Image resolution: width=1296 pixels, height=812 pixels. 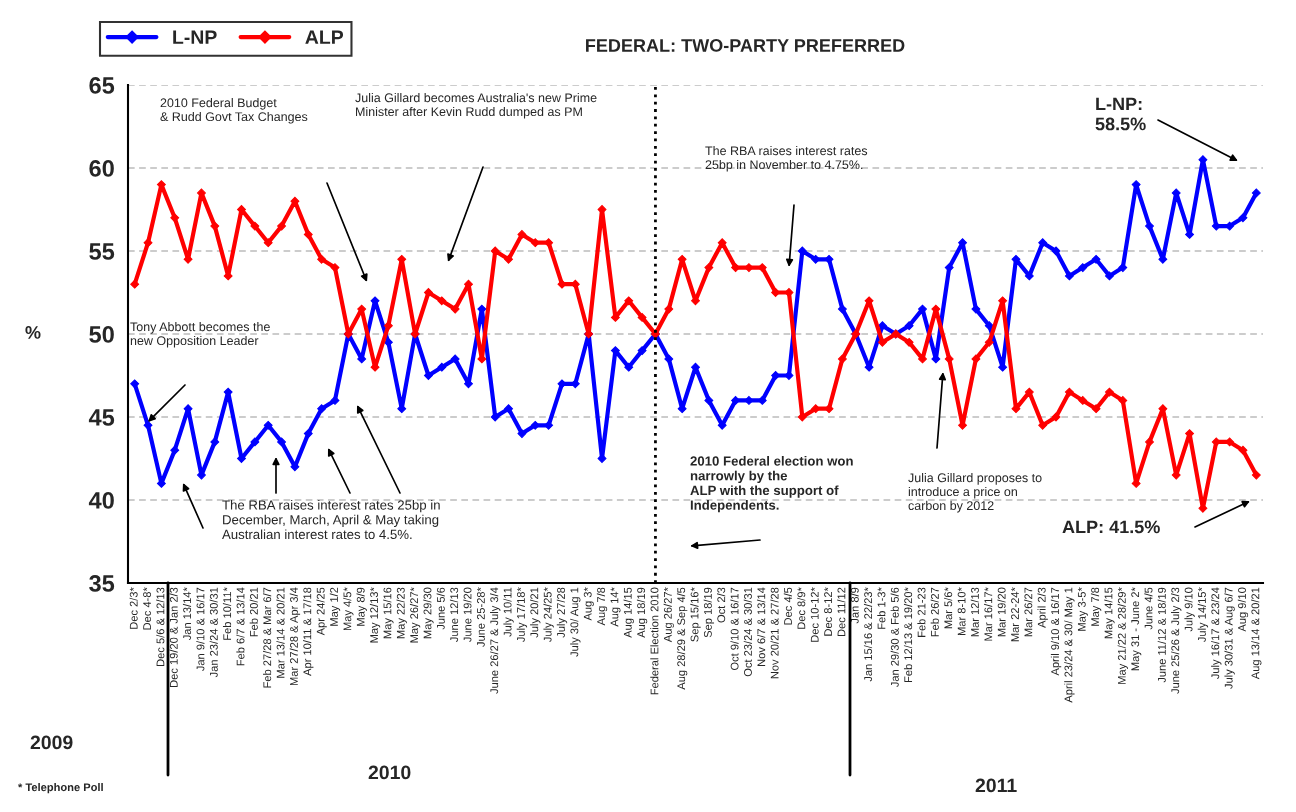 What do you see at coordinates (253, 612) in the screenshot?
I see `x-tick-label: Feb 20/21` at bounding box center [253, 612].